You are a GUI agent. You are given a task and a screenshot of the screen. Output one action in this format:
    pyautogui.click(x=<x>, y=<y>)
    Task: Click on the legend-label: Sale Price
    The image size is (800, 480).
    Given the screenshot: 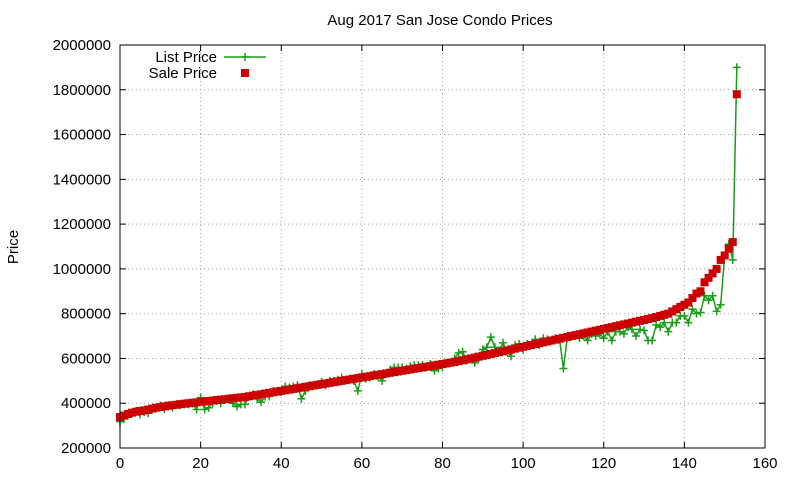 What is the action you would take?
    pyautogui.click(x=183, y=73)
    